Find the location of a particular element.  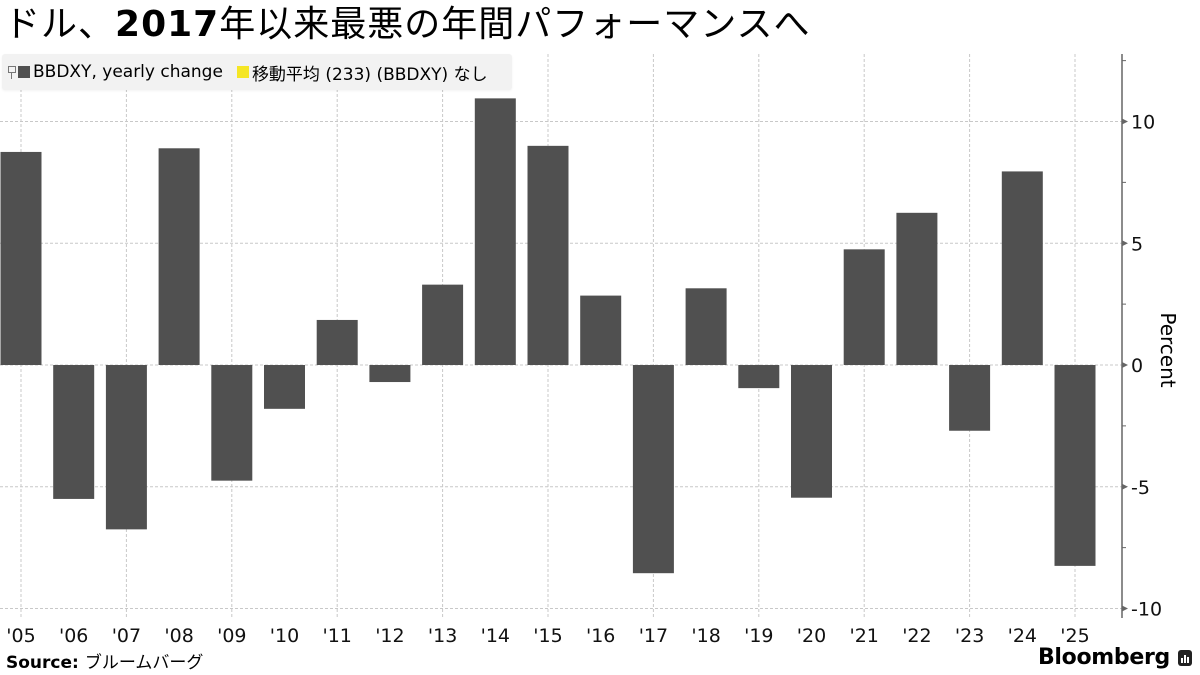

legend-label: BBDXY, yearly change is located at coordinates (128, 72).